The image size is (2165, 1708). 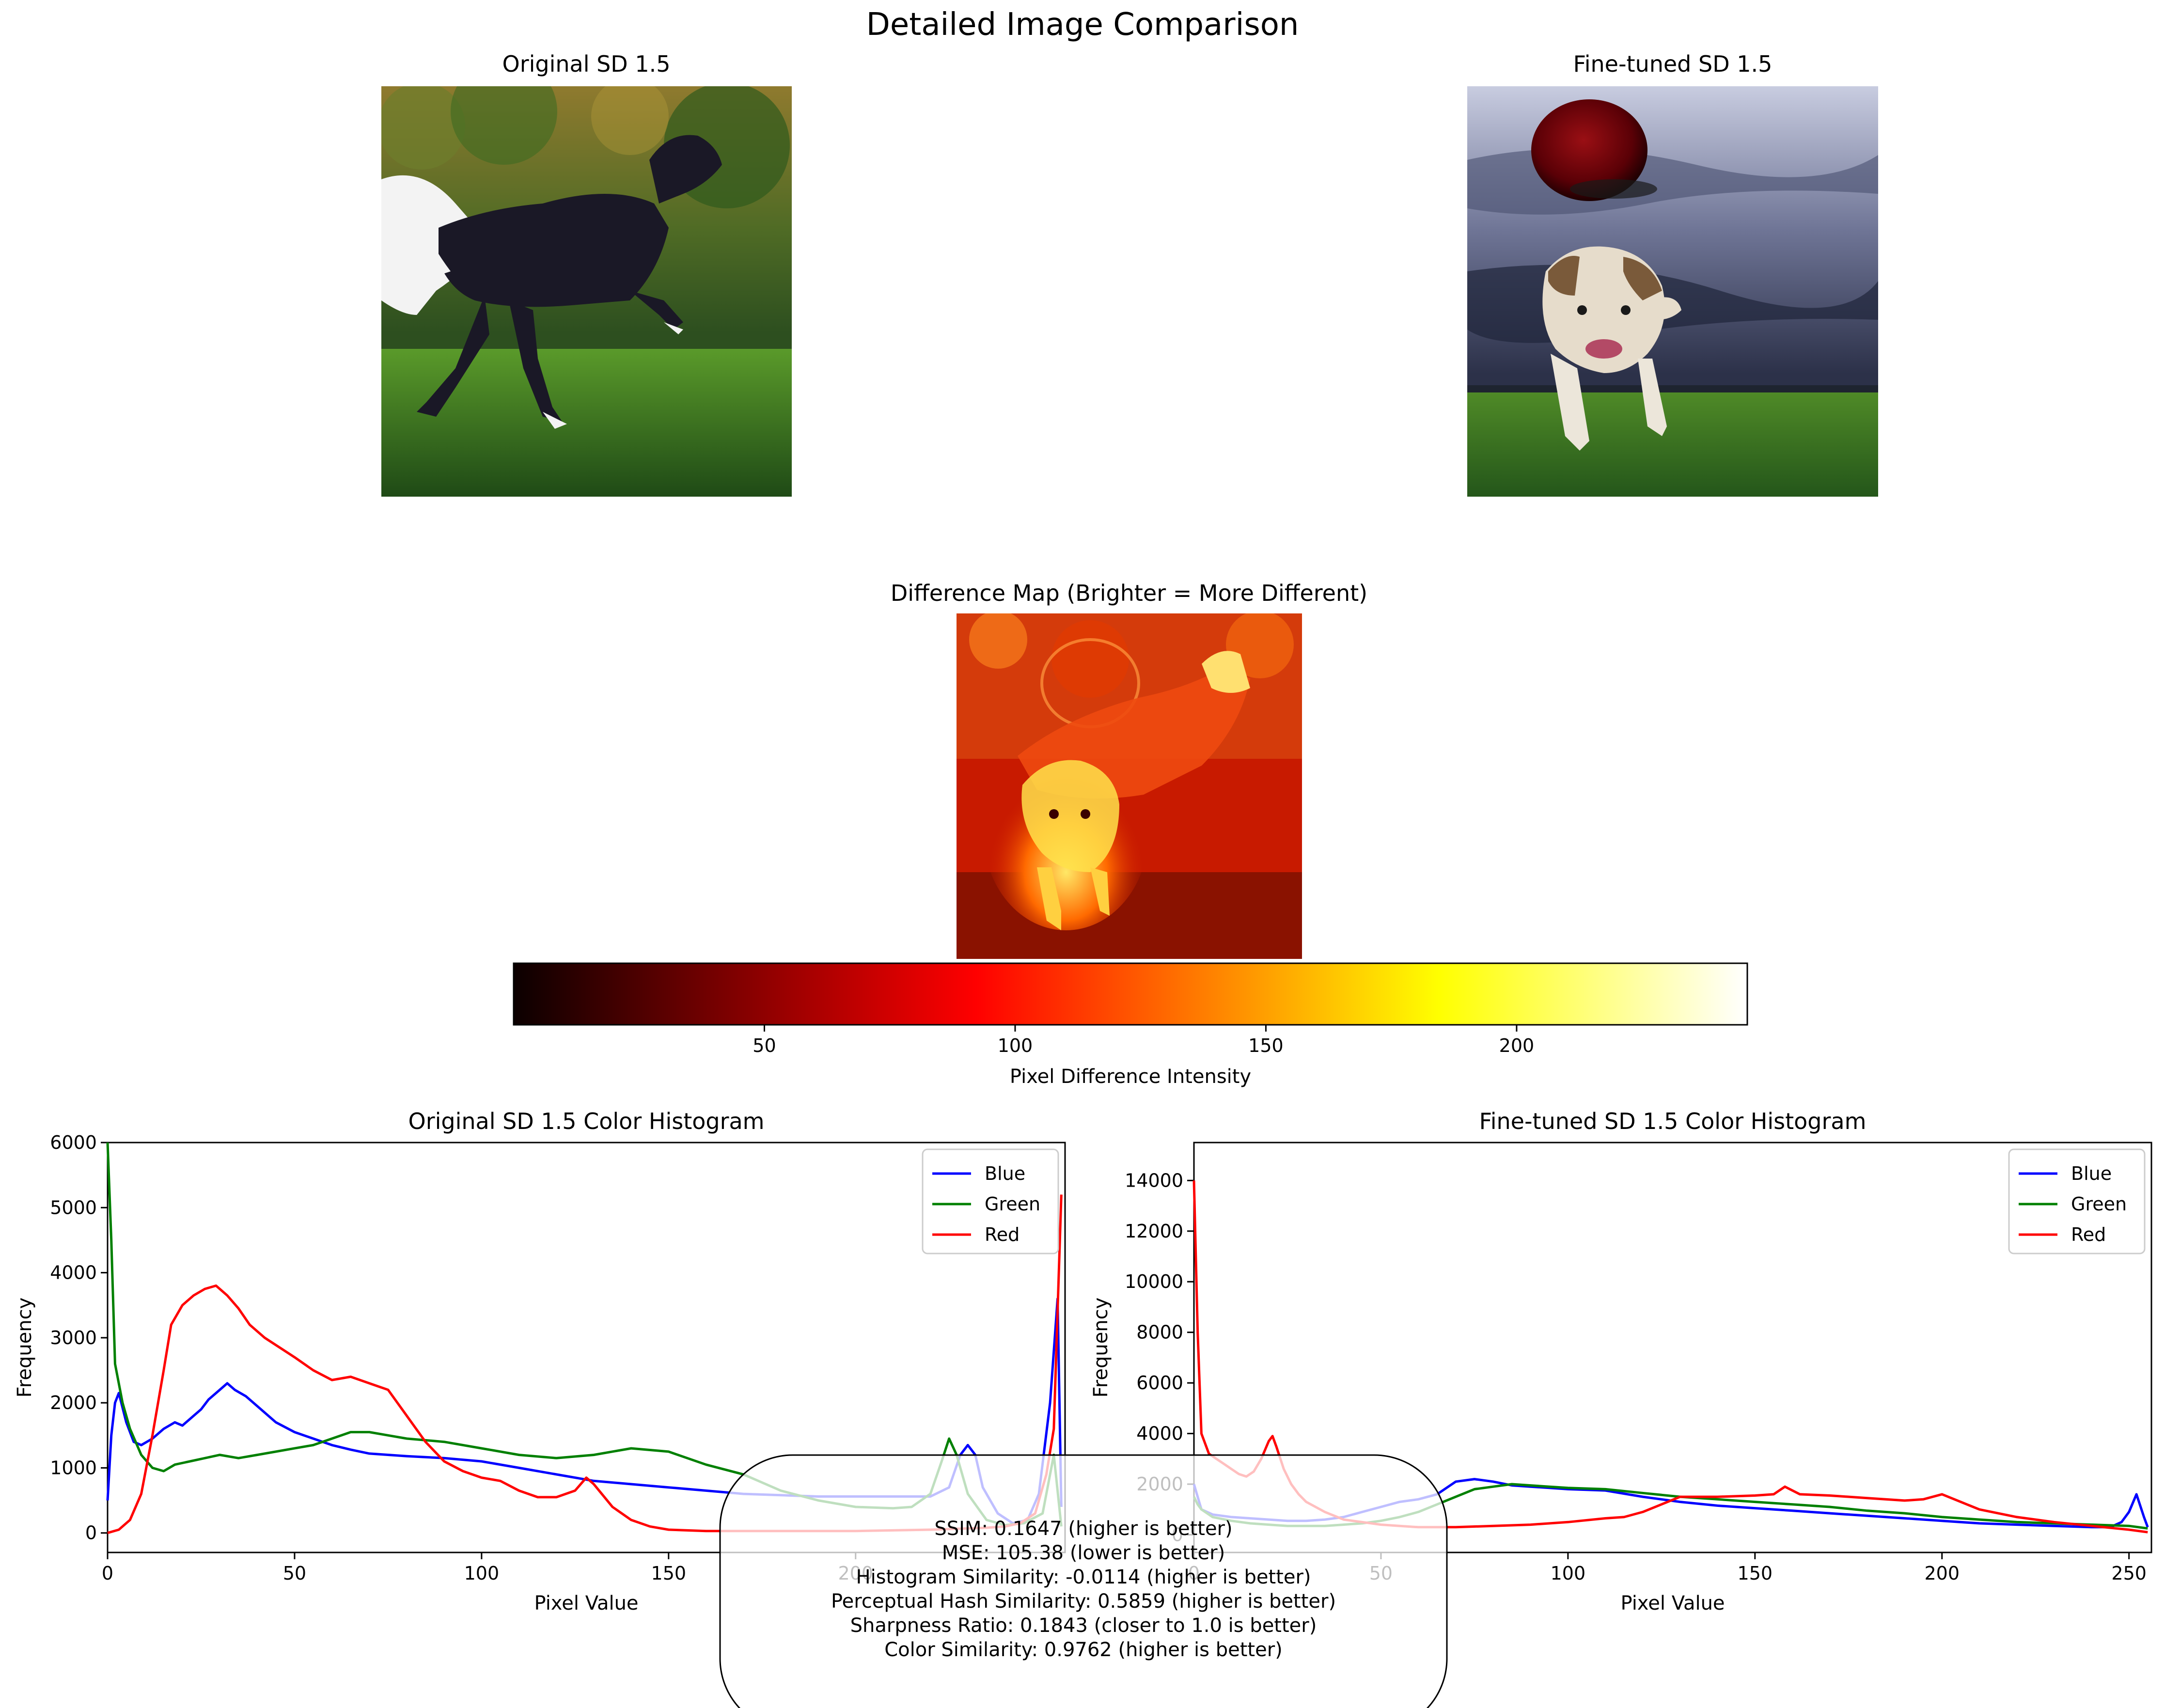 What do you see at coordinates (1083, 1553) in the screenshot?
I see `metric-line: MSE: 105.38 (lower is better)` at bounding box center [1083, 1553].